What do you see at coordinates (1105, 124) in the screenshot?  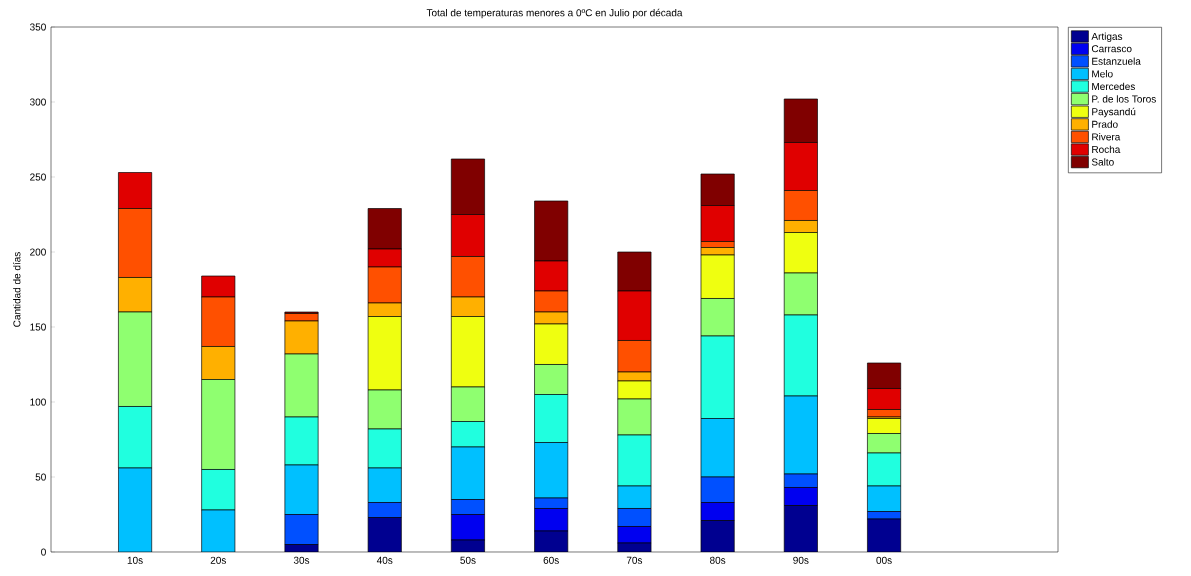 I see `legend-label: Prado` at bounding box center [1105, 124].